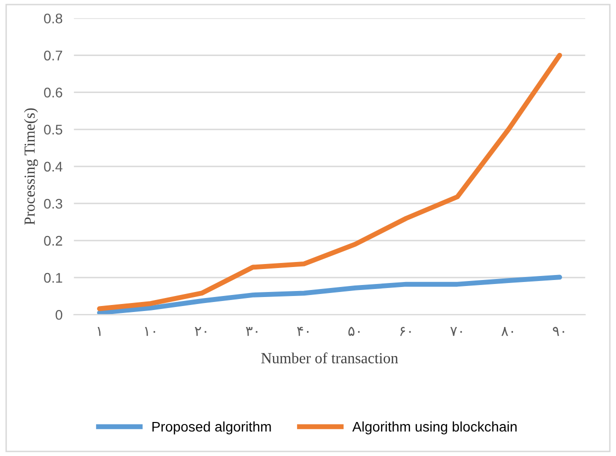  What do you see at coordinates (302, 331) in the screenshot?
I see `x-tick-label: ۴۰` at bounding box center [302, 331].